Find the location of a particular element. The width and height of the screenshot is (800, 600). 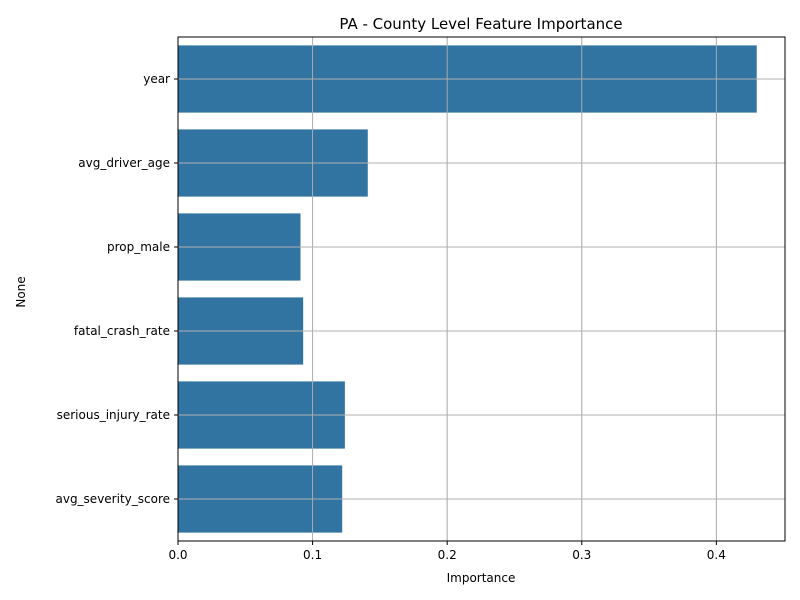

x-tick-label: 0.4 is located at coordinates (716, 555).